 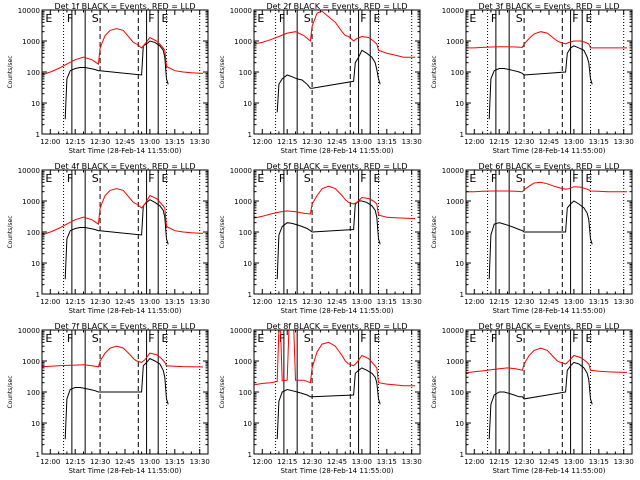 I want to click on panel-title: Det 3f BLACK = Events, RED = LLD, so click(x=548, y=6).